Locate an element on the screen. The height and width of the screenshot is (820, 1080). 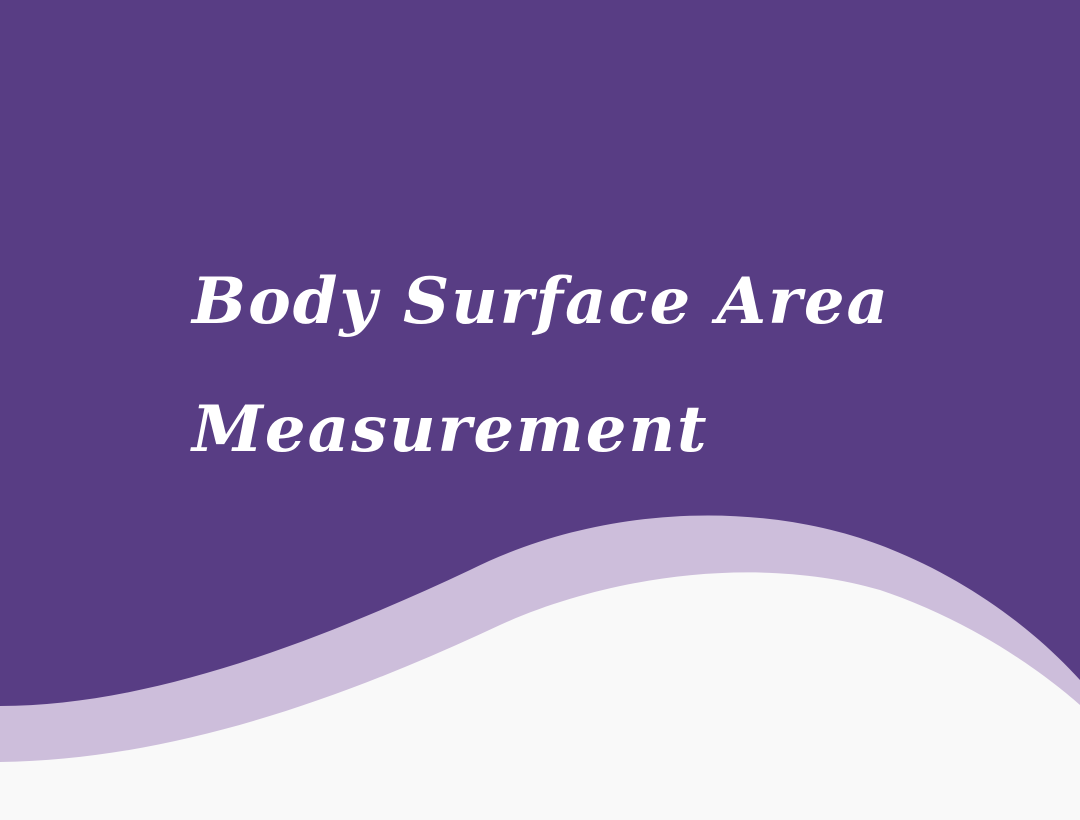
title-line-1: Body Surface Area is located at coordinates (541, 301).